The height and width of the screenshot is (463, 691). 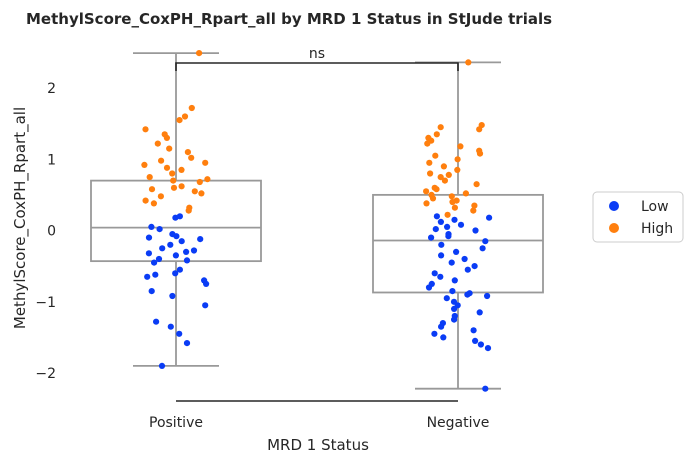 What do you see at coordinates (614, 228) in the screenshot?
I see `legend-marker-high` at bounding box center [614, 228].